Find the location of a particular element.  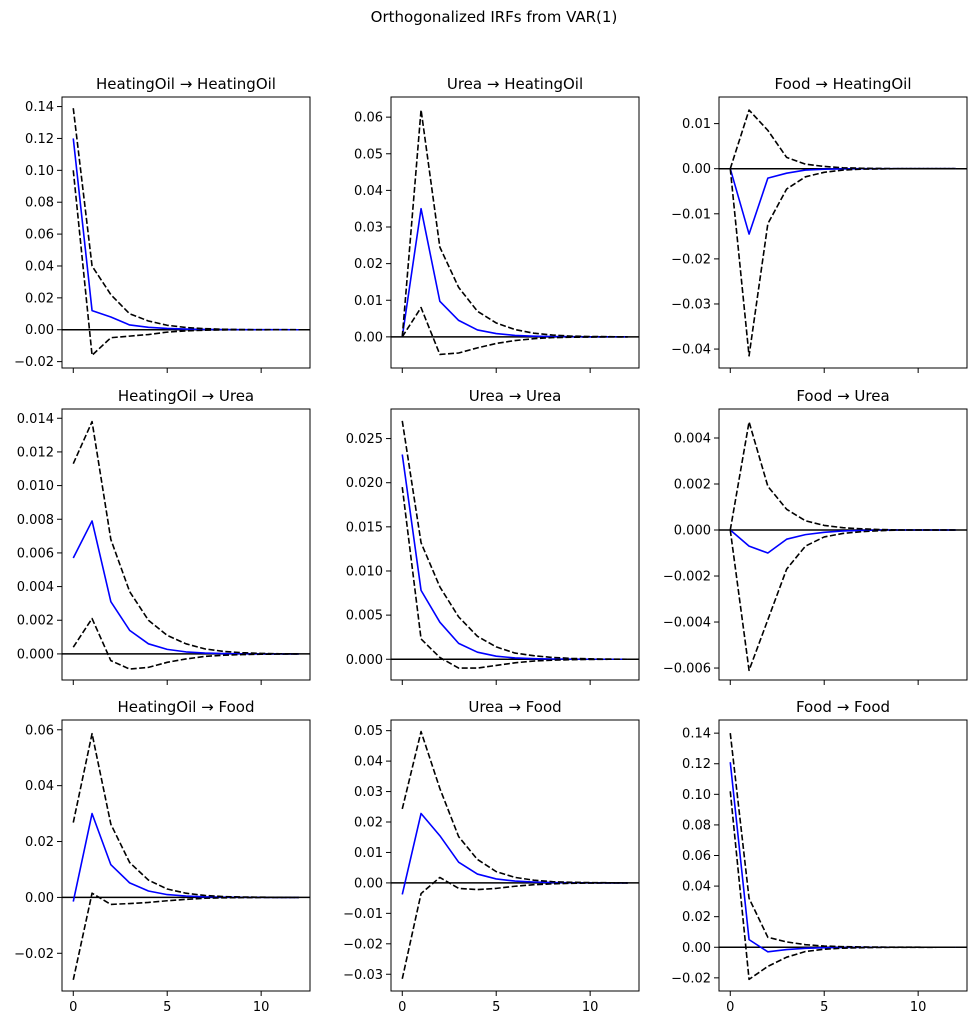

panel-title: Food → Food is located at coordinates (843, 707).